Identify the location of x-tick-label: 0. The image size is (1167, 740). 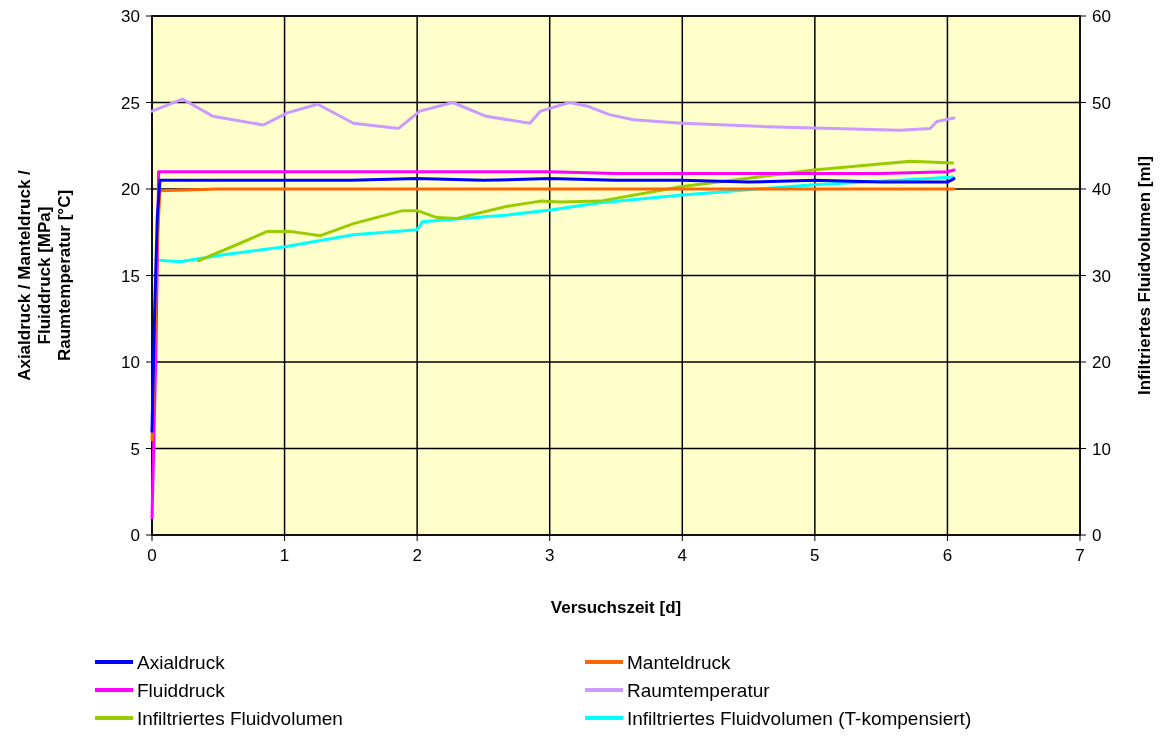
(152, 555).